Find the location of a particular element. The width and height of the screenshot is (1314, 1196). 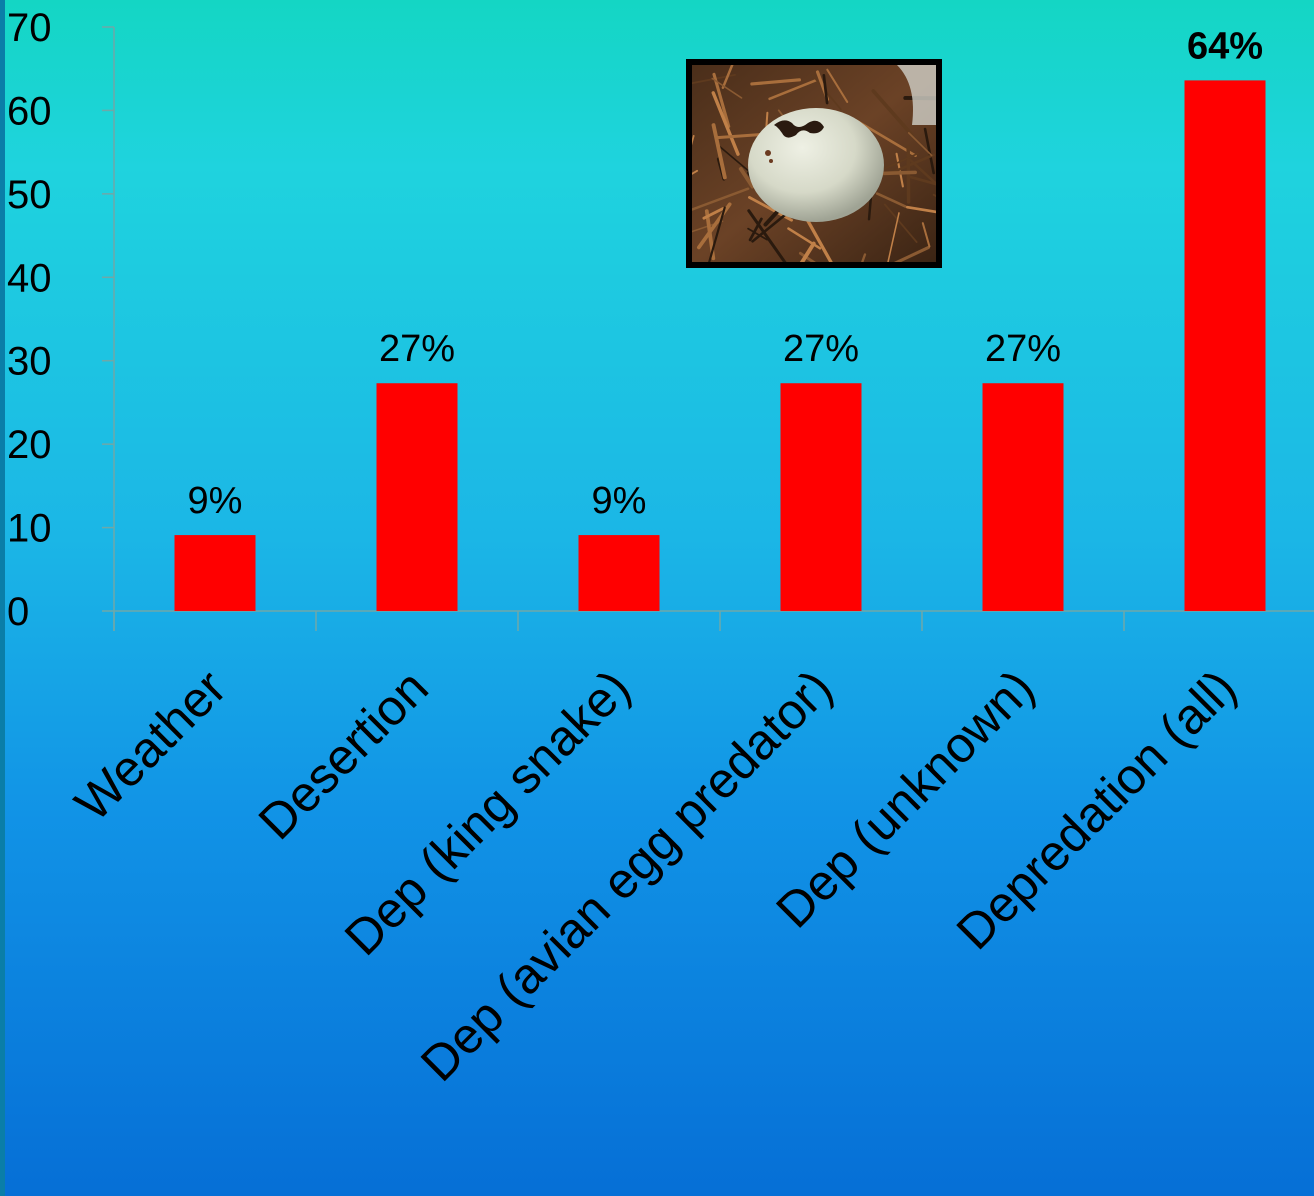

y-tick-label: 30 is located at coordinates (29, 362).